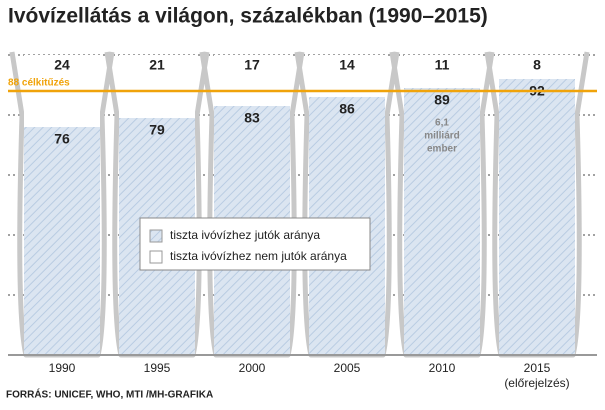 This screenshot has height=410, width=605. What do you see at coordinates (537, 368) in the screenshot?
I see `x-tick-label: 2015` at bounding box center [537, 368].